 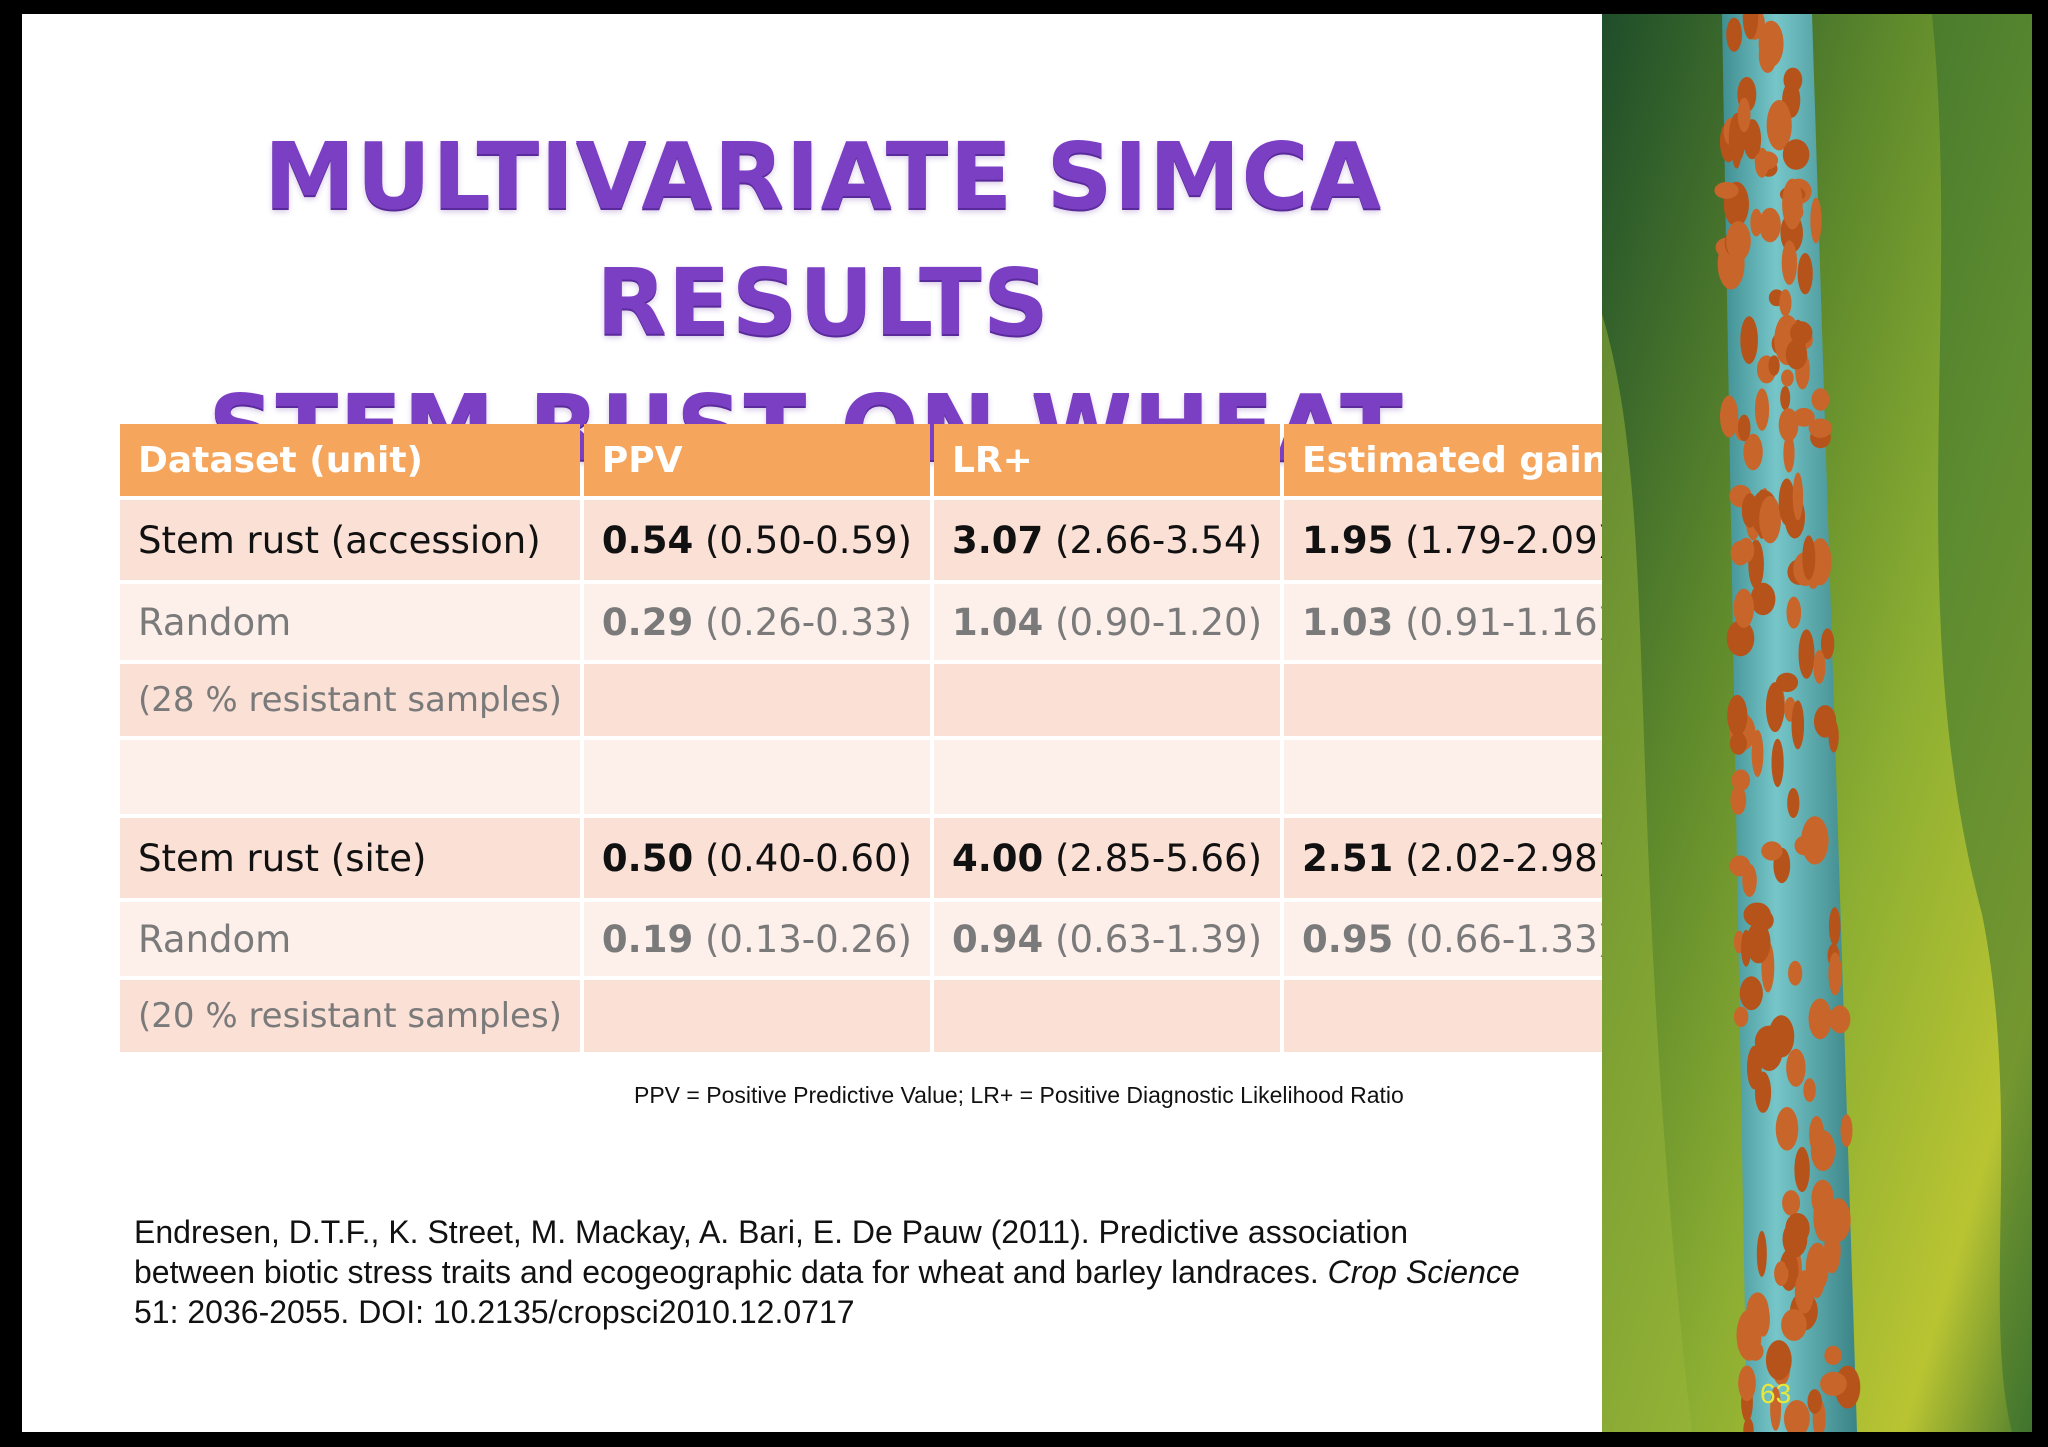 I want to click on gain-cell: 2.51 (2.02-2.98), so click(x=1443, y=858).